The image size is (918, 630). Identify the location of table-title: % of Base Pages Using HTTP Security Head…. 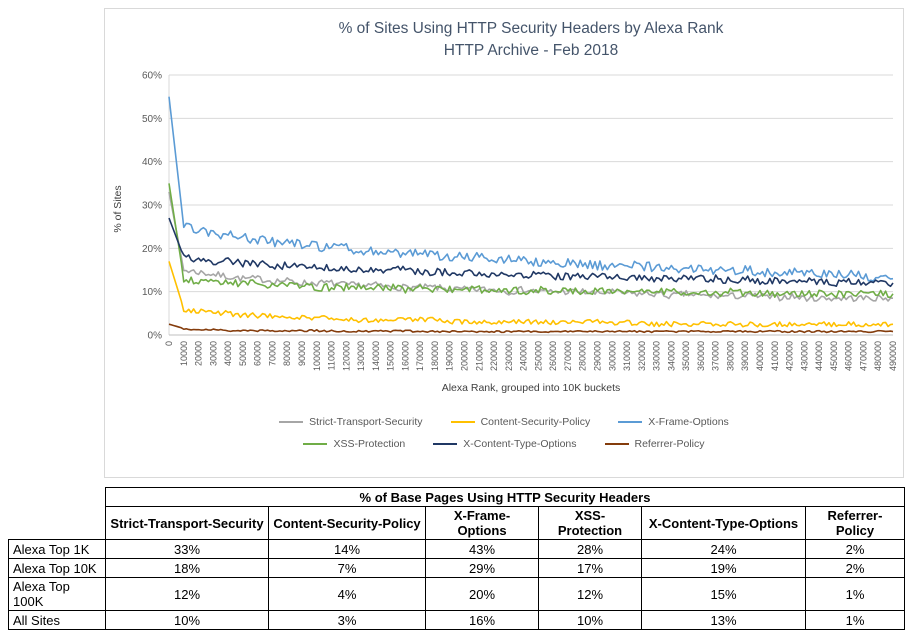
(505, 497).